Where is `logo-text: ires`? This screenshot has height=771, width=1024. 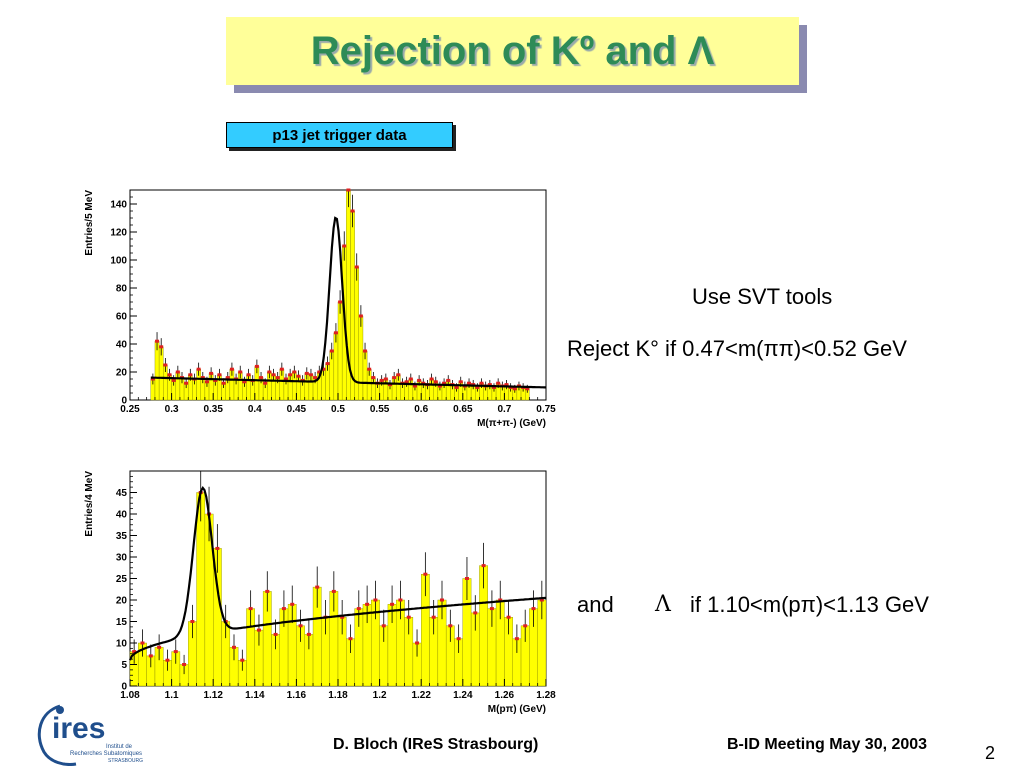 logo-text: ires is located at coordinates (78, 728).